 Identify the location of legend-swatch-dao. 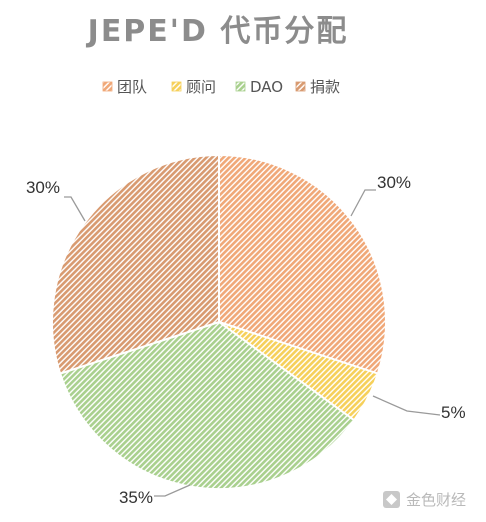
(240, 86).